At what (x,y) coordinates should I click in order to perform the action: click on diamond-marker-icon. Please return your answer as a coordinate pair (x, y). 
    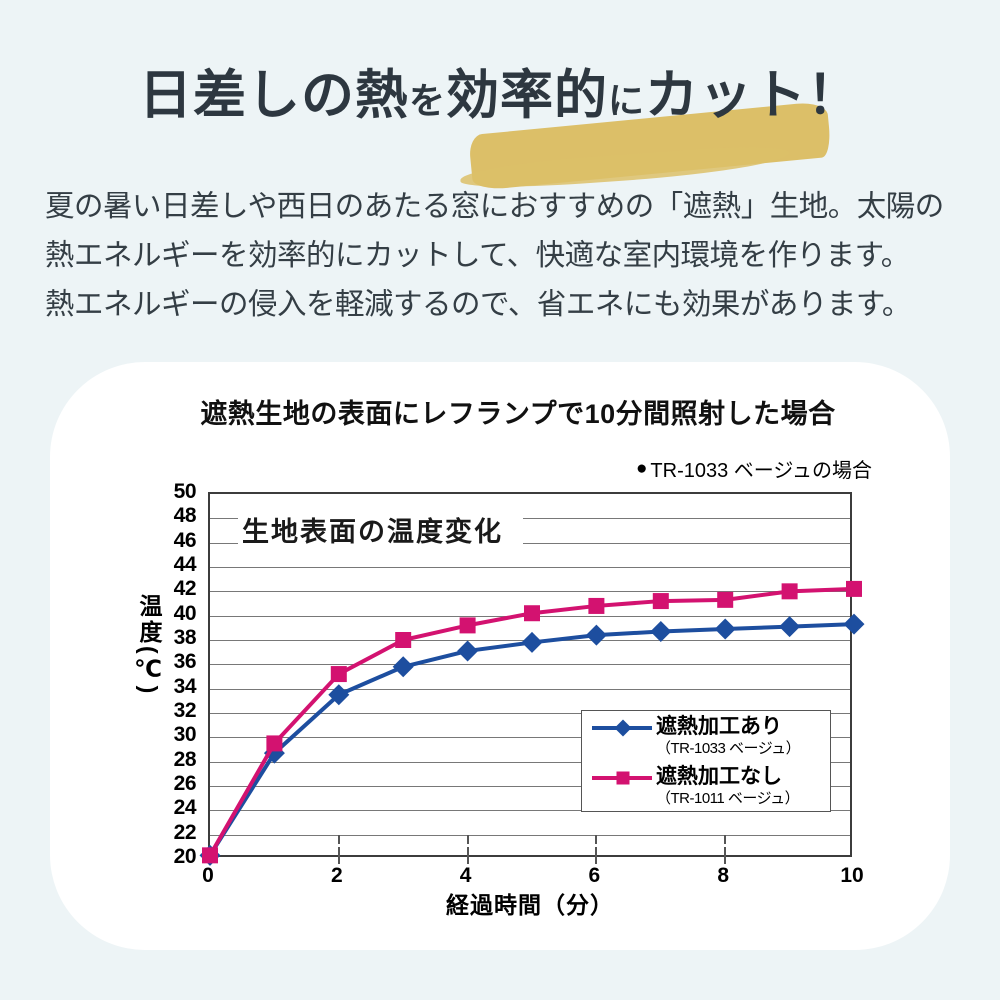
    Looking at the image, I should click on (623, 728).